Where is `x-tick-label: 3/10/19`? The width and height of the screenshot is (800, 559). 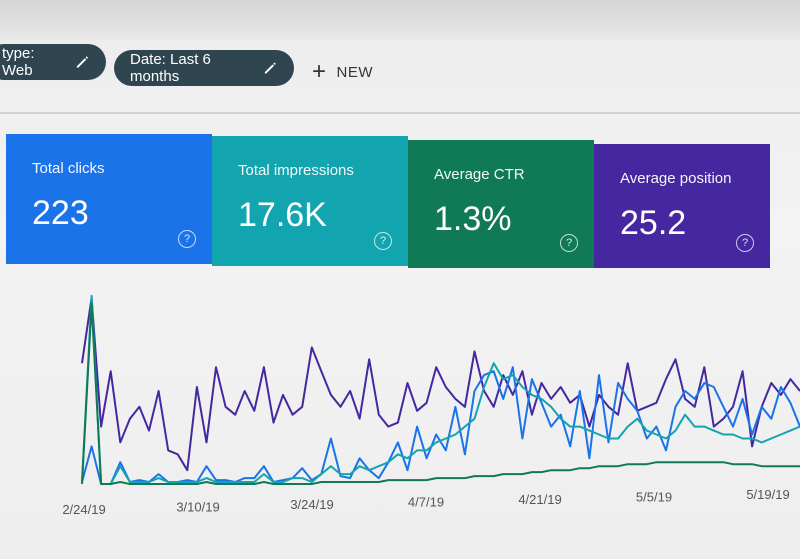 x-tick-label: 3/10/19 is located at coordinates (197, 507).